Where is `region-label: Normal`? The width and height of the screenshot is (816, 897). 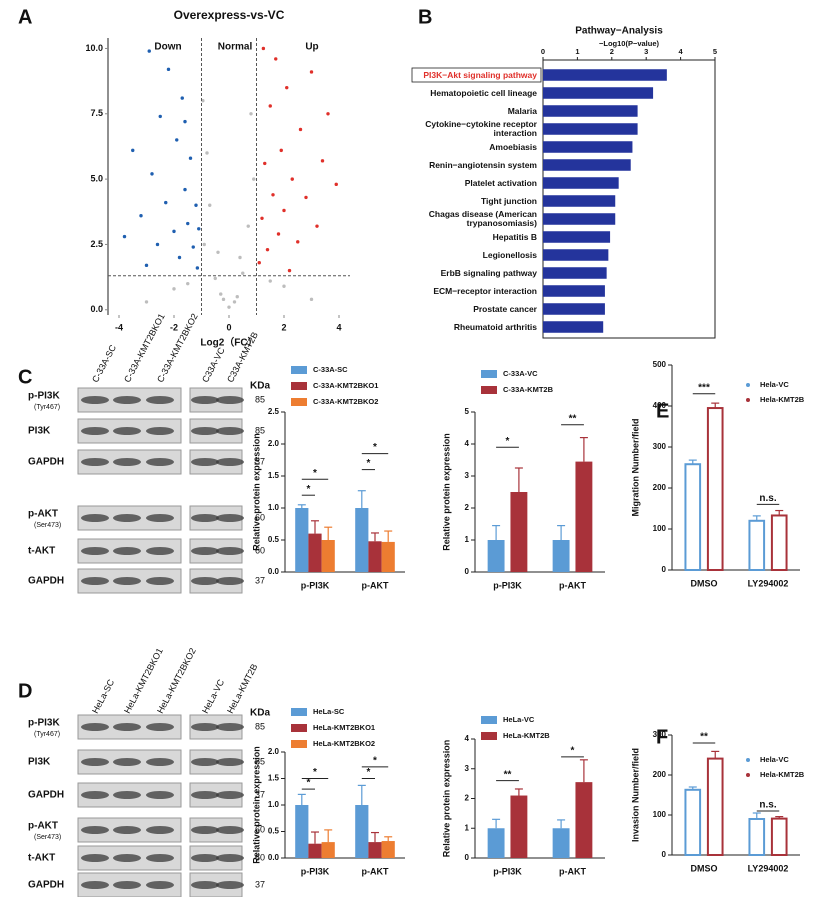 region-label: Normal is located at coordinates (235, 47).